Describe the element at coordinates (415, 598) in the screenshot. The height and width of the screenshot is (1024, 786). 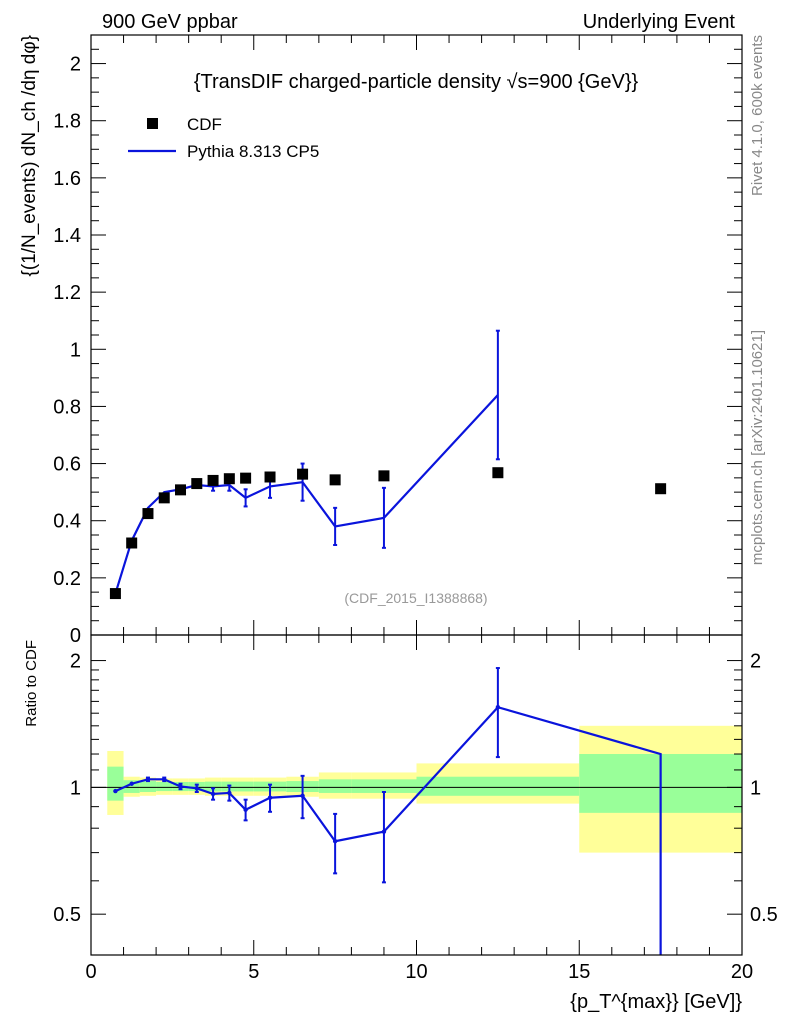
I see `analysis-watermark: (CDF_2015_I1388868)` at that location.